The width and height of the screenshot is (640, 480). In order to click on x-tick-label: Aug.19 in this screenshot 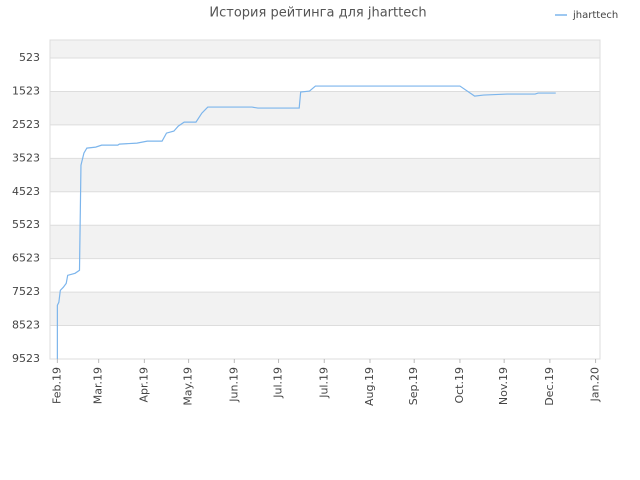, I will do `click(369, 386)`.